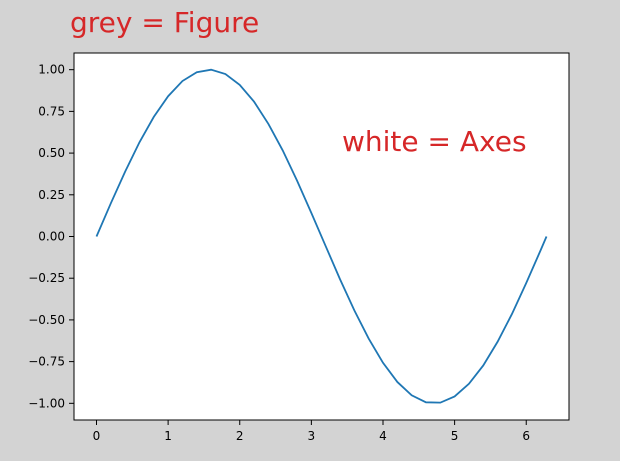 This screenshot has width=620, height=461. I want to click on x-tick-label: 6, so click(526, 436).